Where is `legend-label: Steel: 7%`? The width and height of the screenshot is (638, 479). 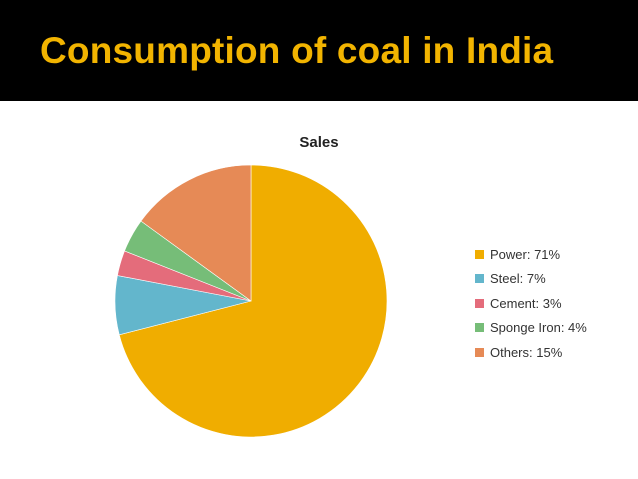 legend-label: Steel: 7% is located at coordinates (518, 279).